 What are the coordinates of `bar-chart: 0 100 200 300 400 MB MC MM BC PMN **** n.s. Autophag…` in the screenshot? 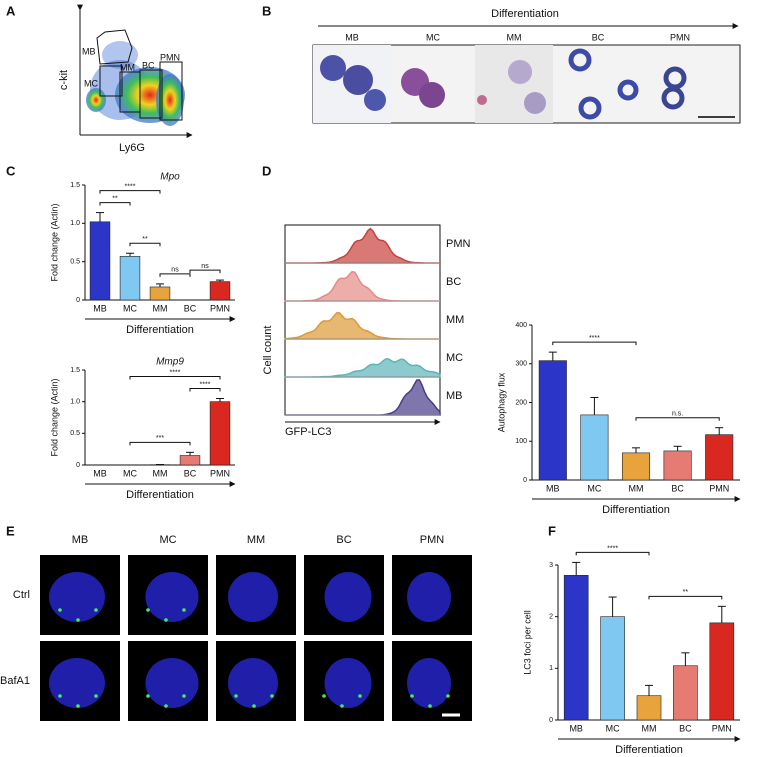 It's located at (618, 419).